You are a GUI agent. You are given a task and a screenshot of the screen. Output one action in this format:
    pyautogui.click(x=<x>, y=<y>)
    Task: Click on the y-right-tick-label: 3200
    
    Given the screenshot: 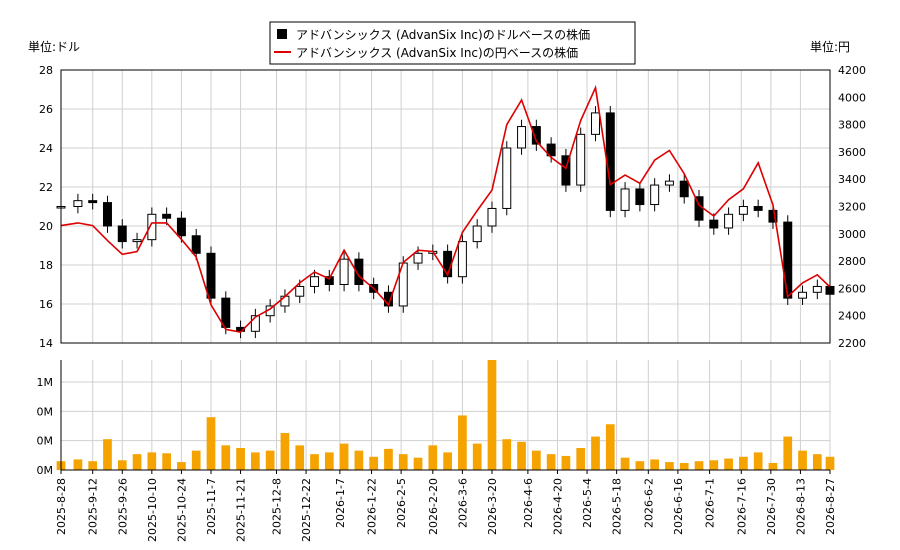 What is the action you would take?
    pyautogui.click(x=852, y=207)
    